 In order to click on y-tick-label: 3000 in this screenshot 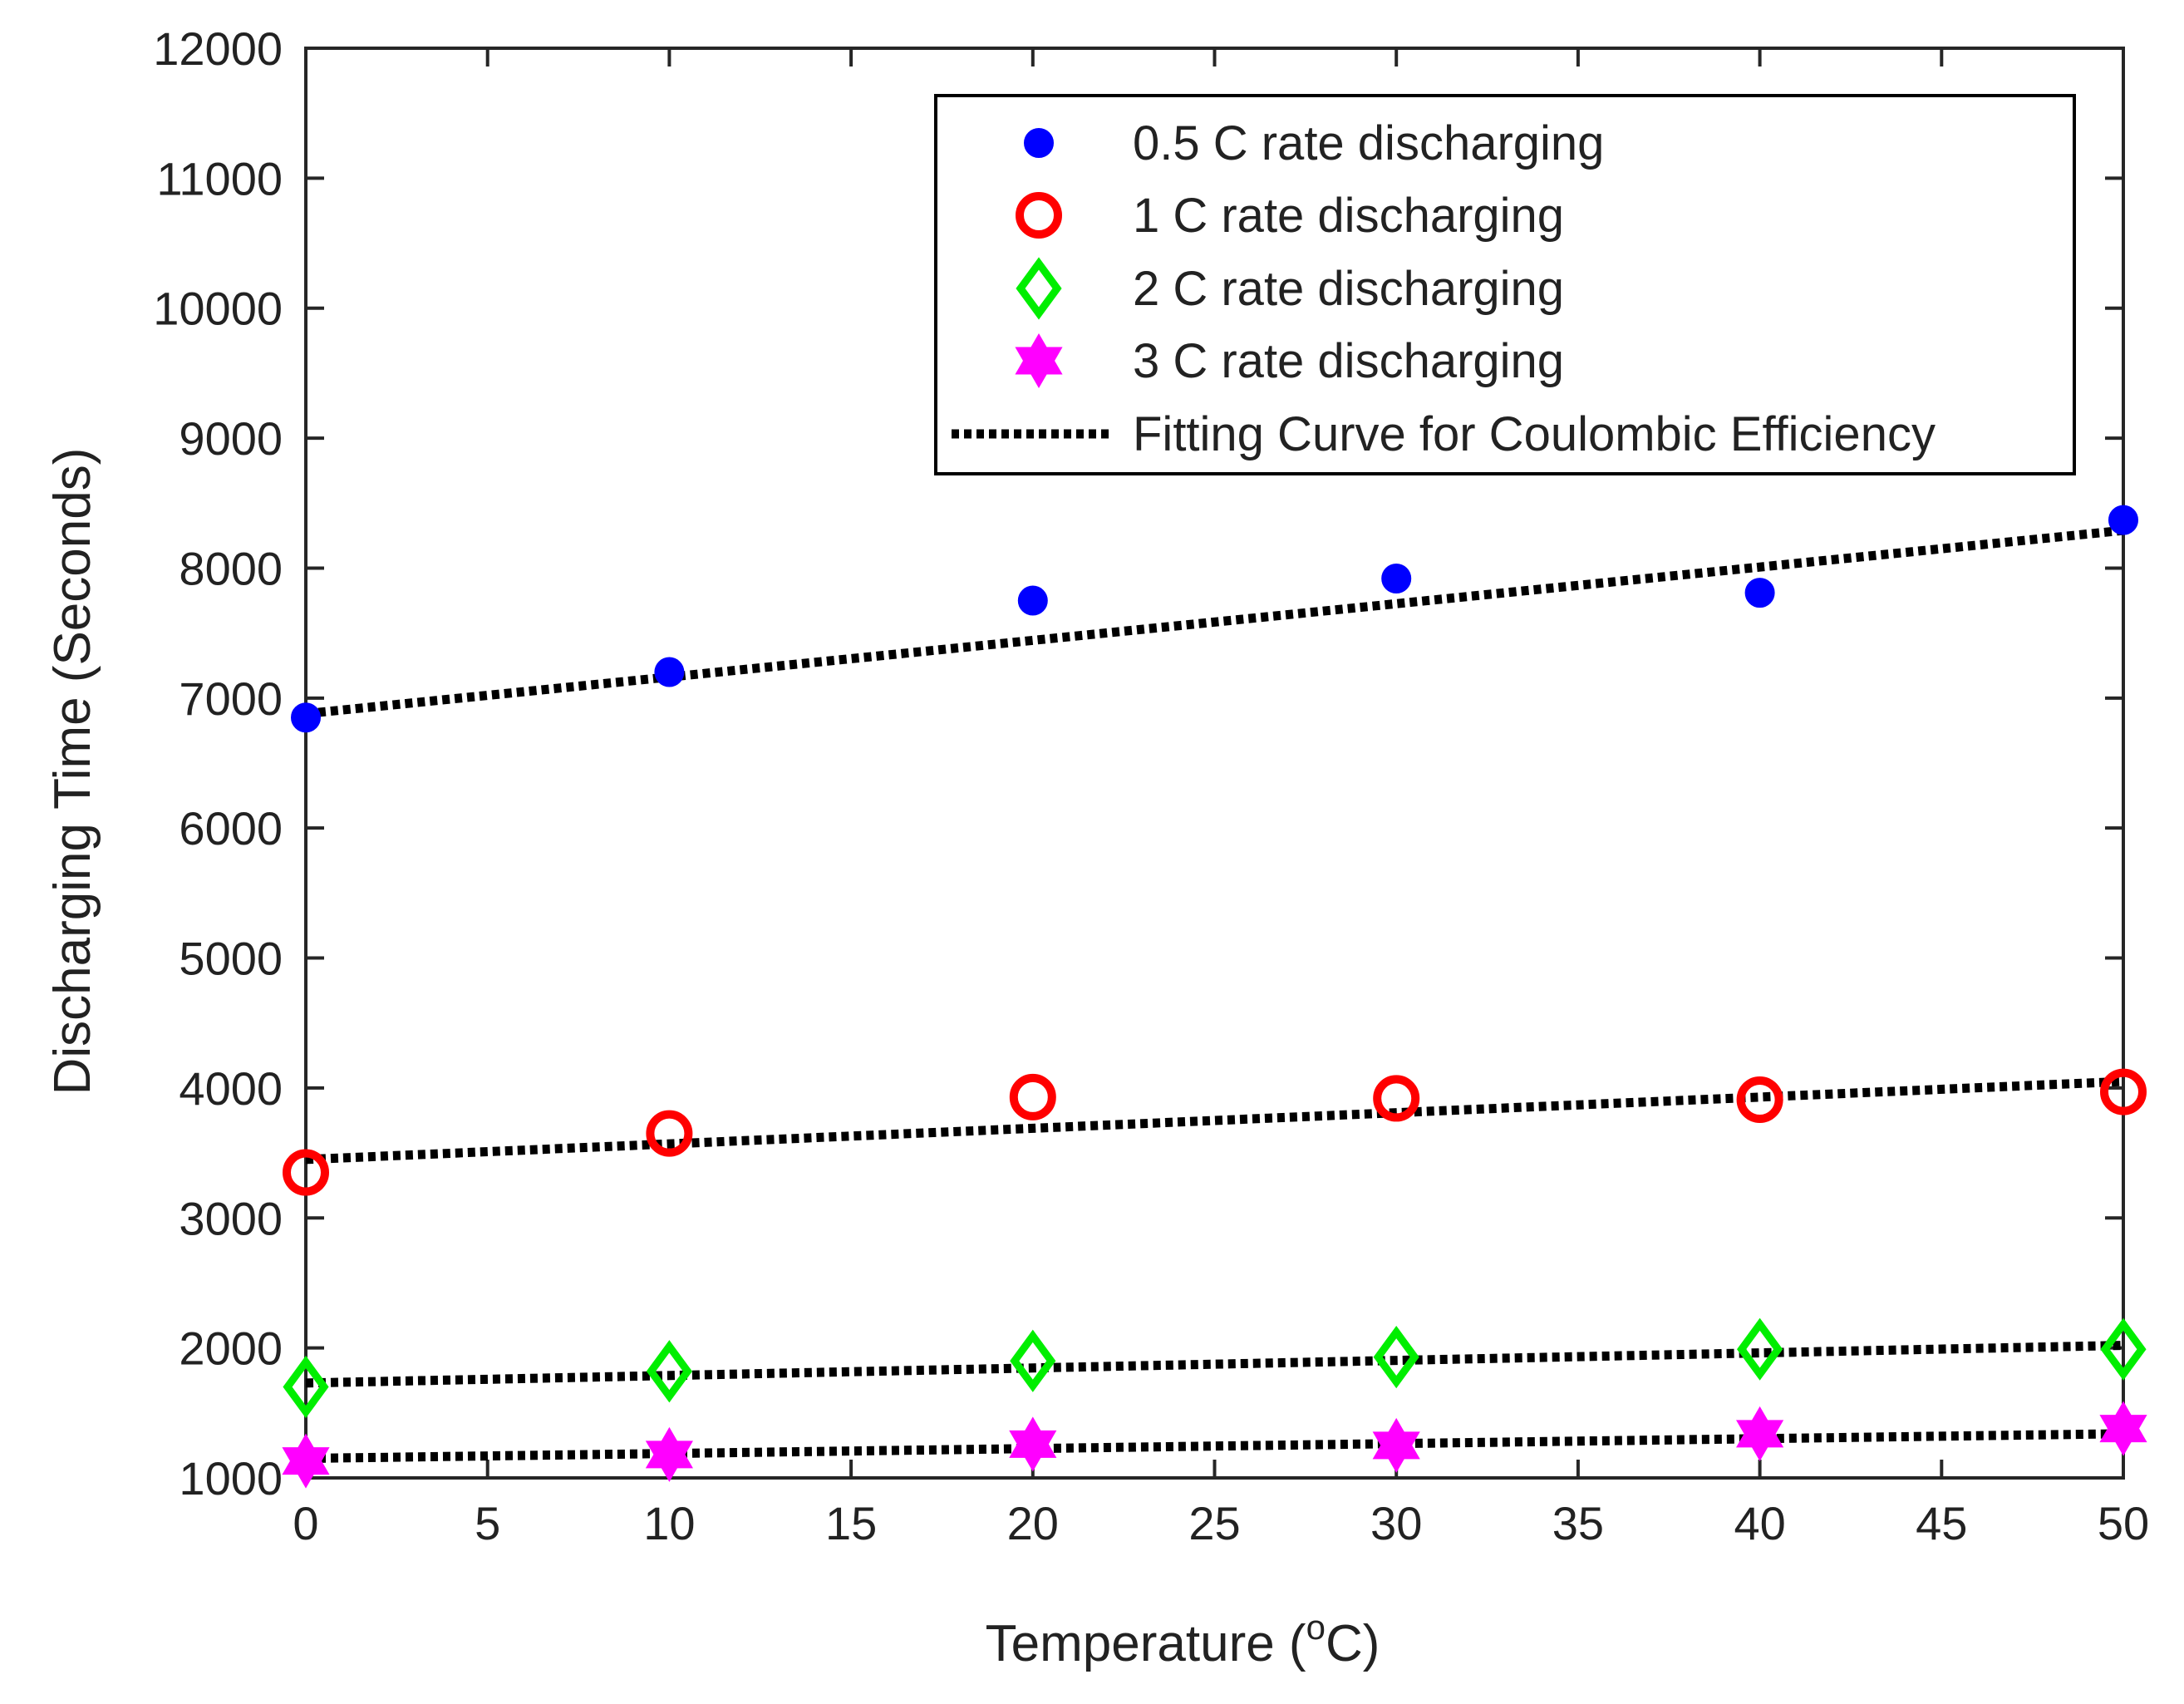, I will do `click(231, 1218)`.